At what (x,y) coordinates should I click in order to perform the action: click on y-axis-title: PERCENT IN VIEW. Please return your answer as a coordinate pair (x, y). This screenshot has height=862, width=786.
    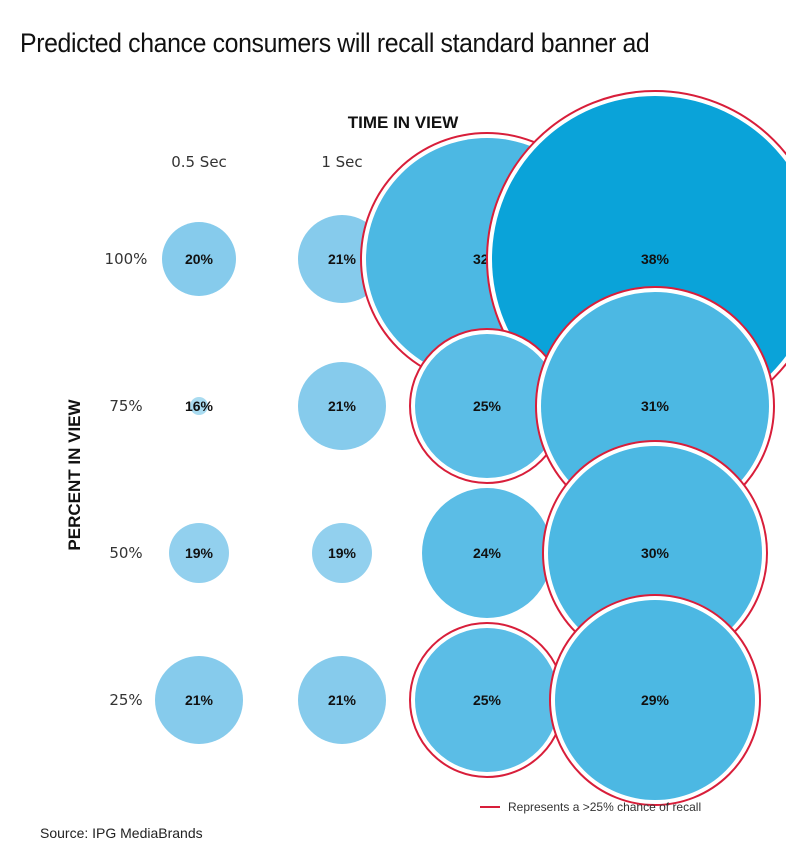
    Looking at the image, I should click on (74, 474).